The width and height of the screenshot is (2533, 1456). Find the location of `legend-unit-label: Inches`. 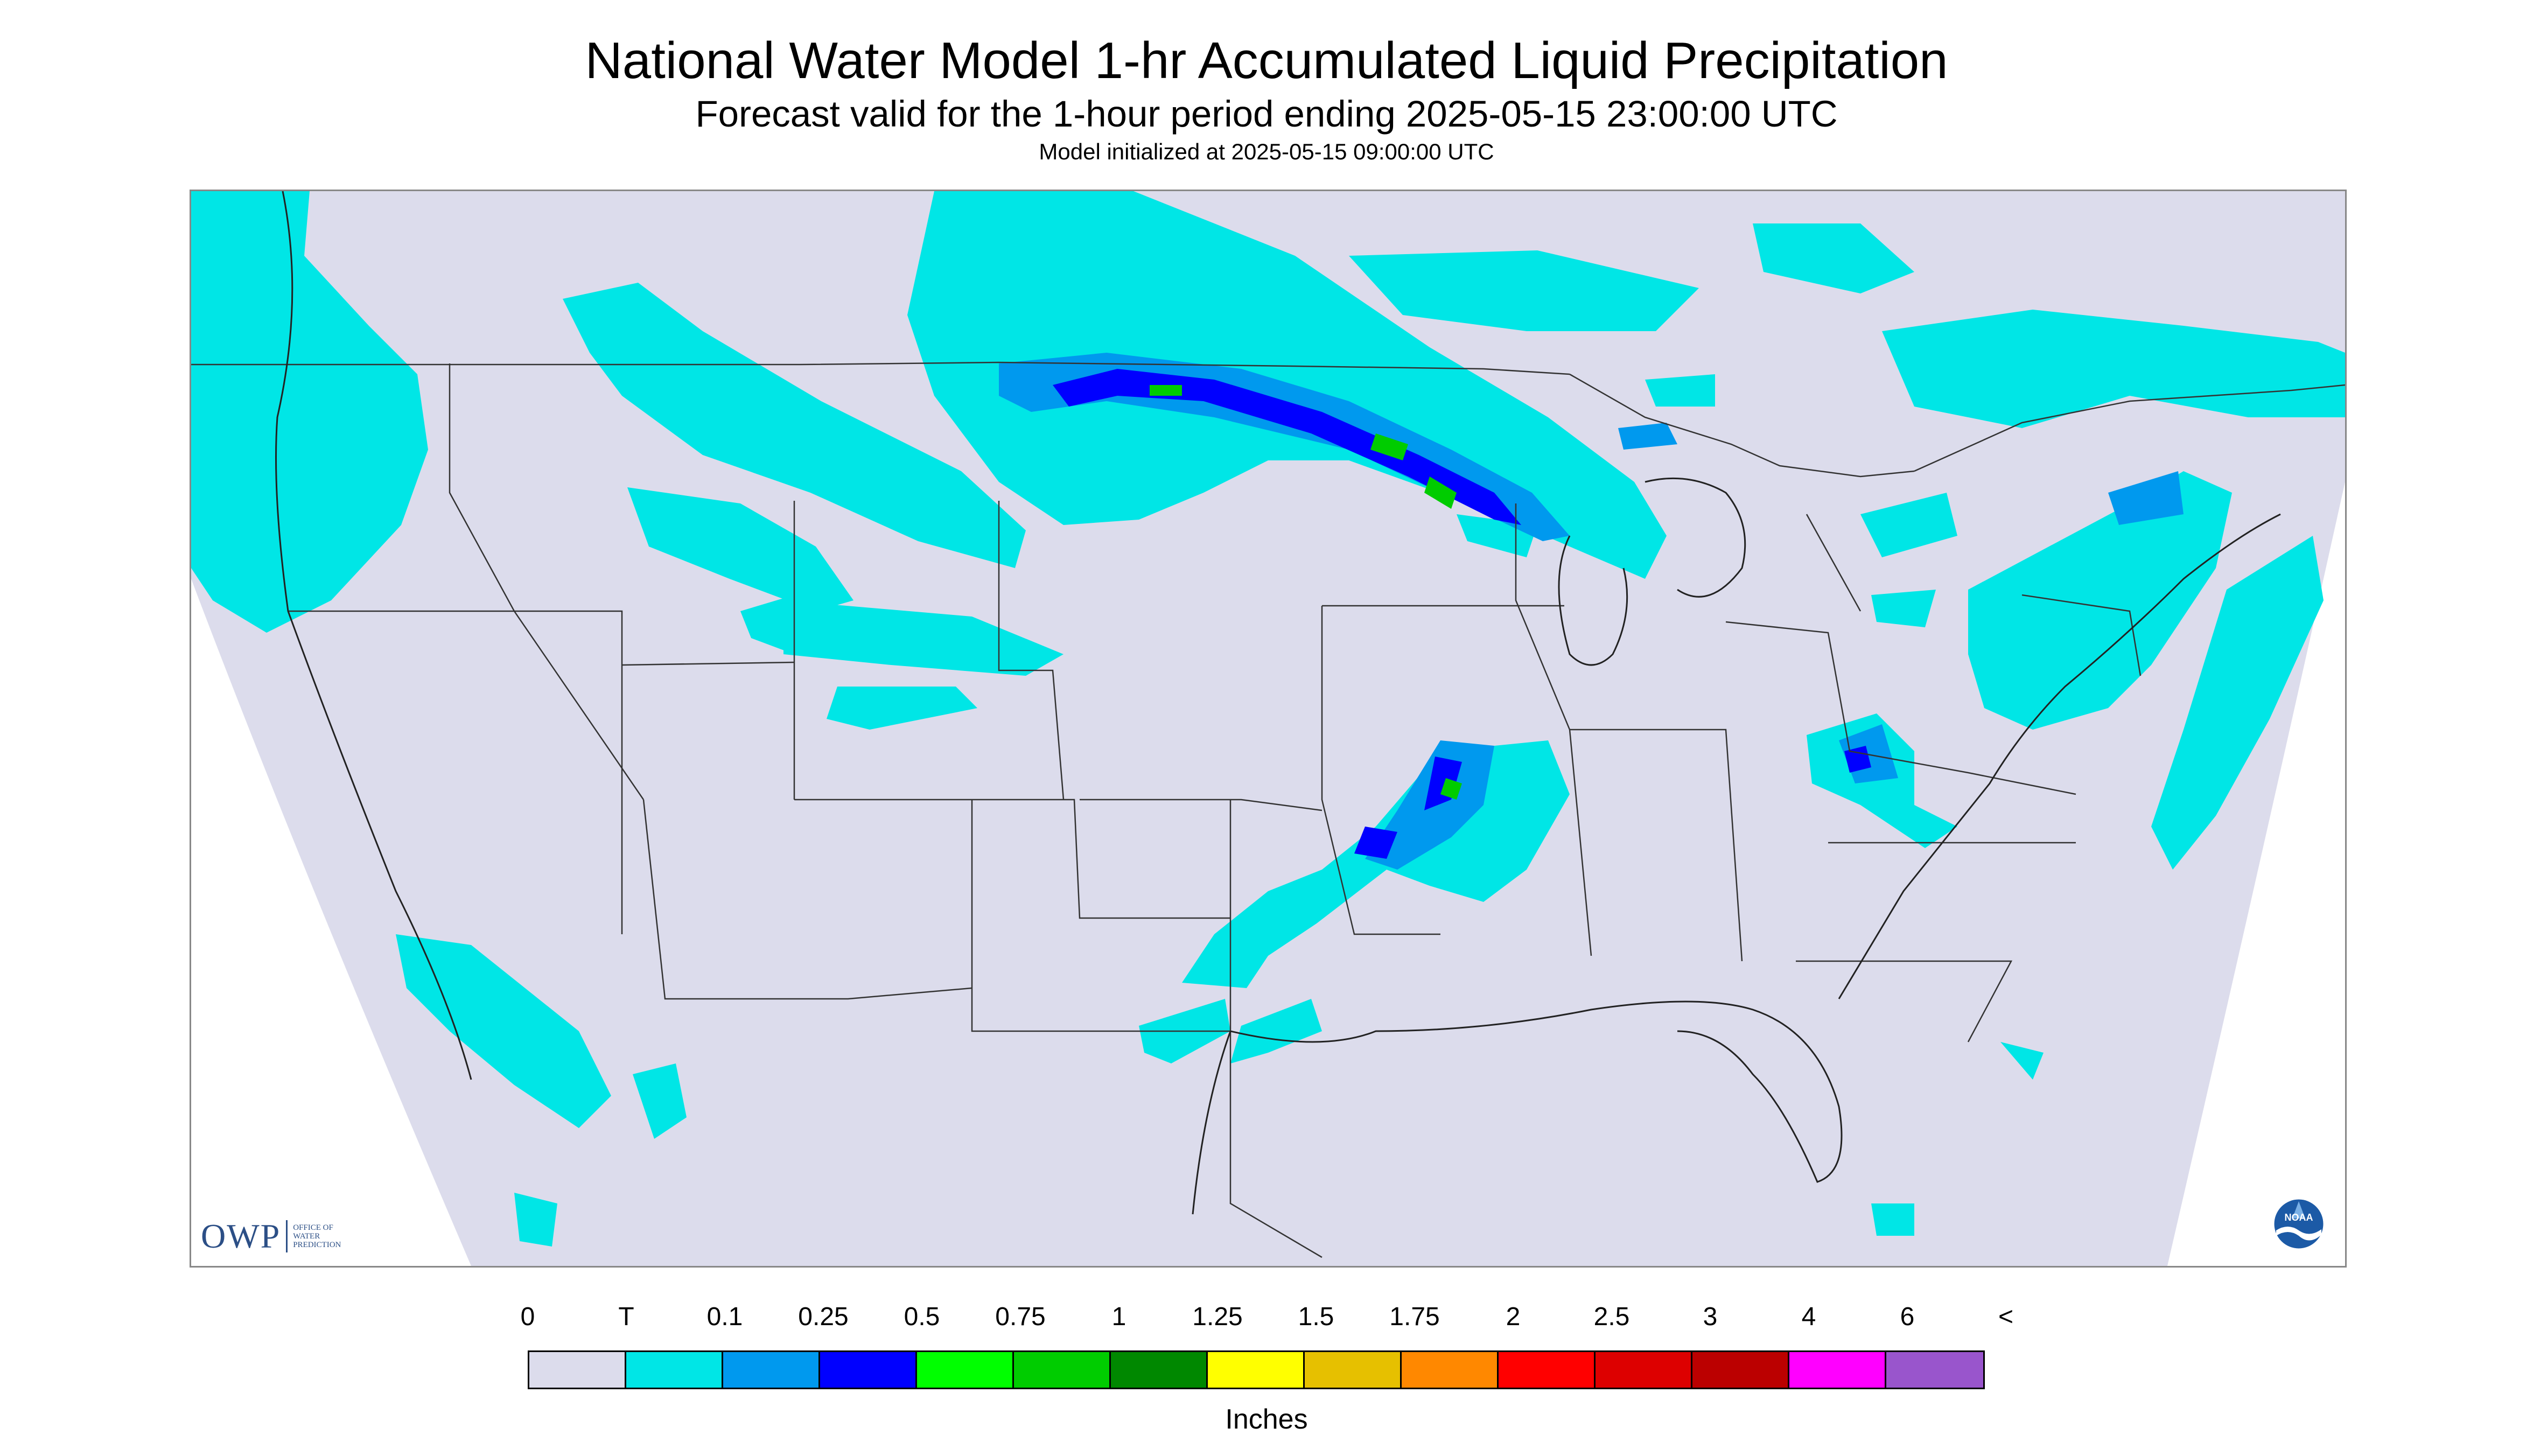

legend-unit-label: Inches is located at coordinates (1266, 1419).